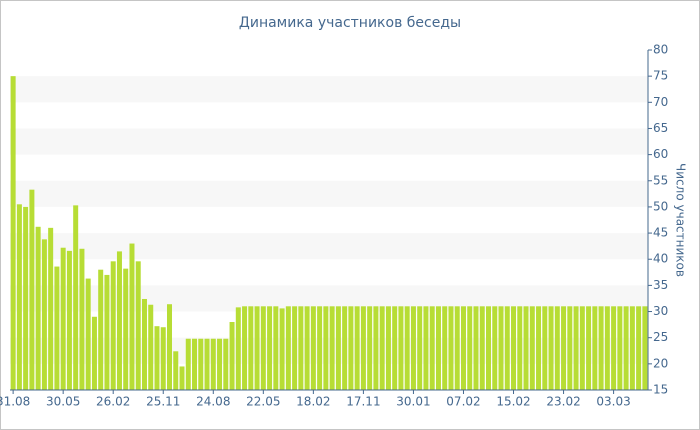 This screenshot has width=700, height=430. I want to click on y-tick-label: 30, so click(660, 311).